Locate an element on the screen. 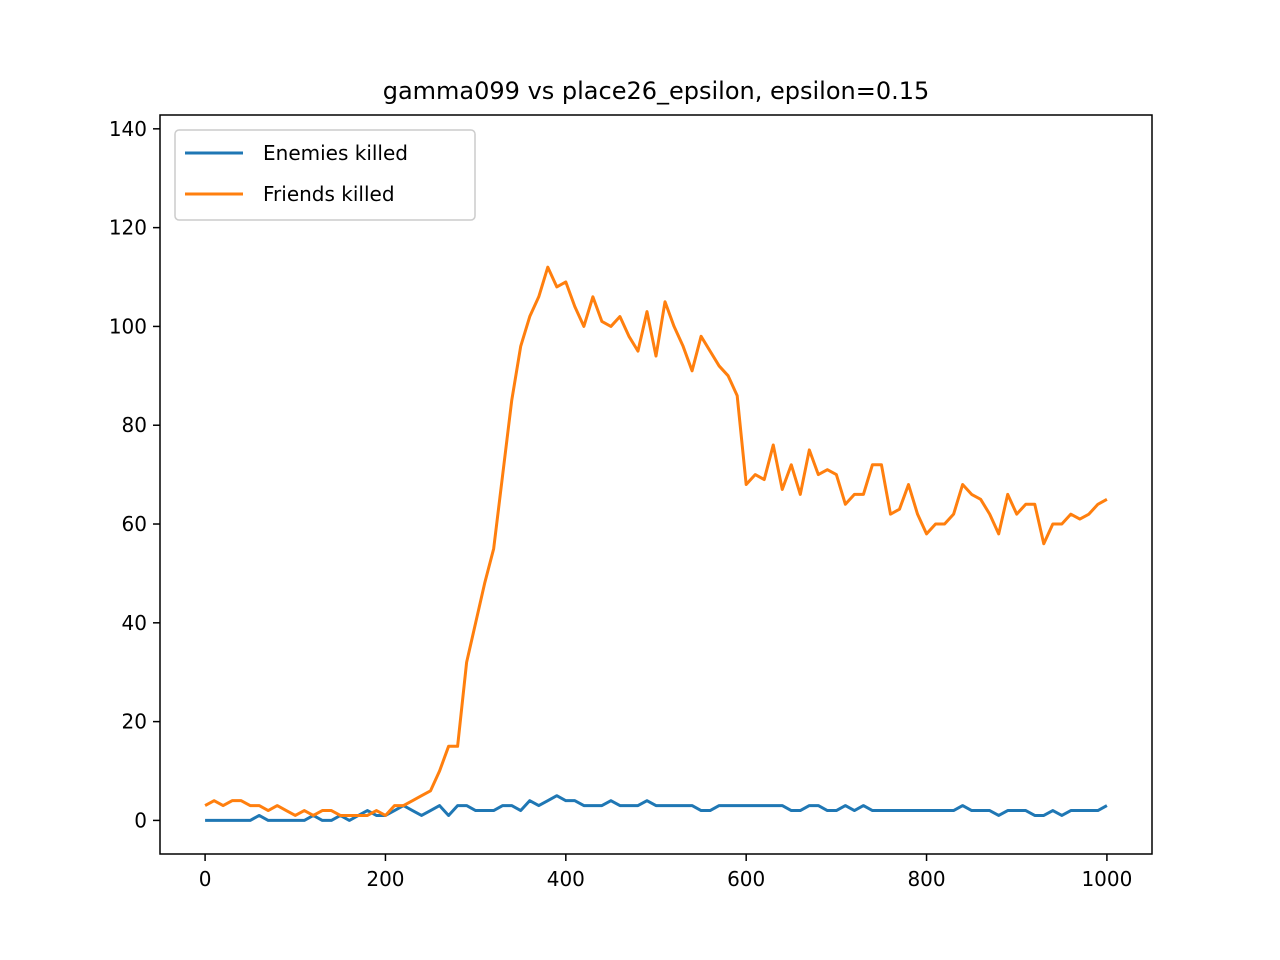 The image size is (1280, 960). series-line-enemies-killed is located at coordinates (656, 808).